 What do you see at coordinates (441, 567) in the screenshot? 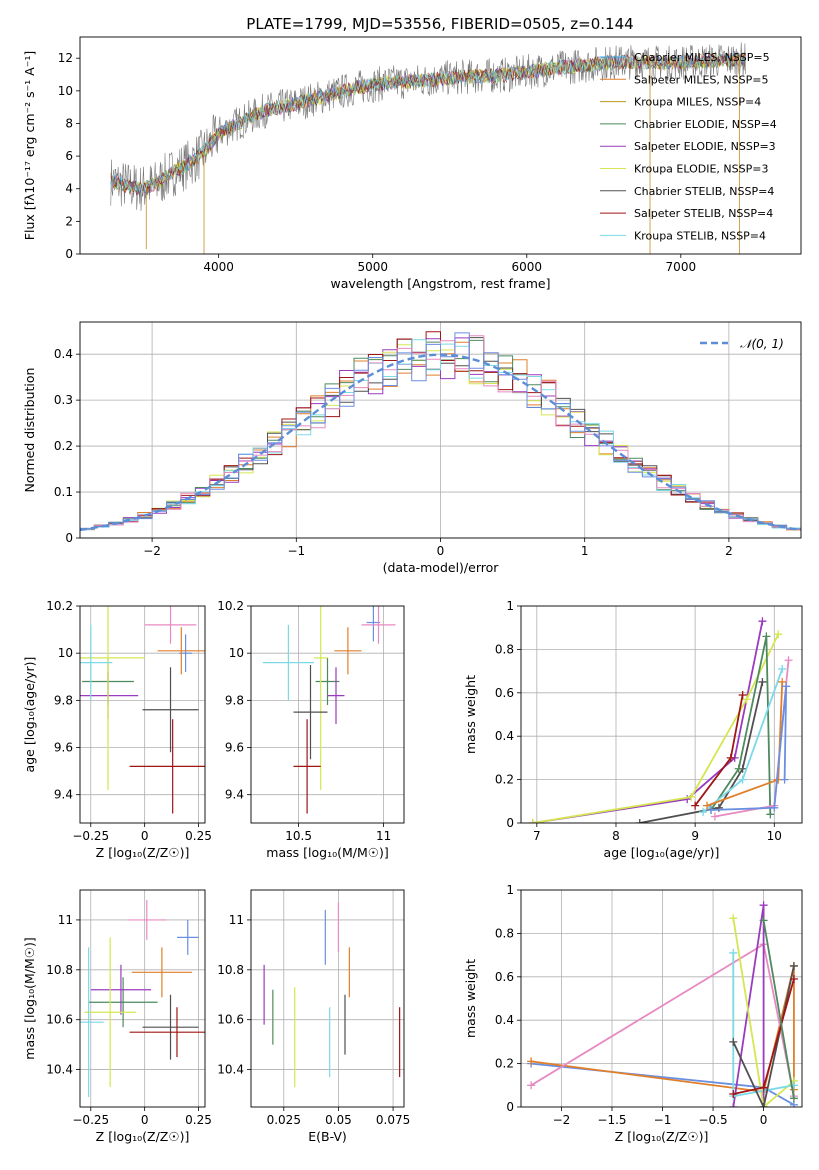
I see `x-axis-label: (data-model)/error` at bounding box center [441, 567].